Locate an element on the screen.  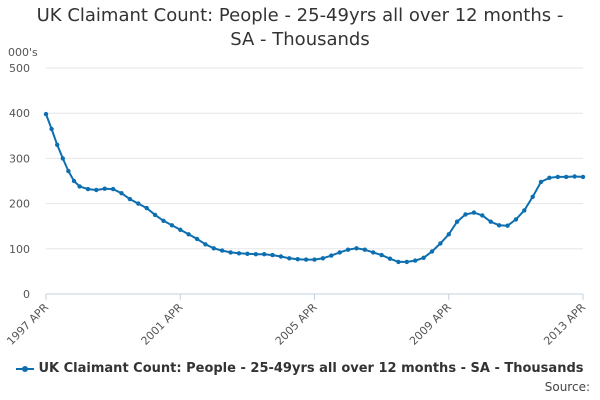
x-tick-label: 2009 APR is located at coordinates (430, 324).